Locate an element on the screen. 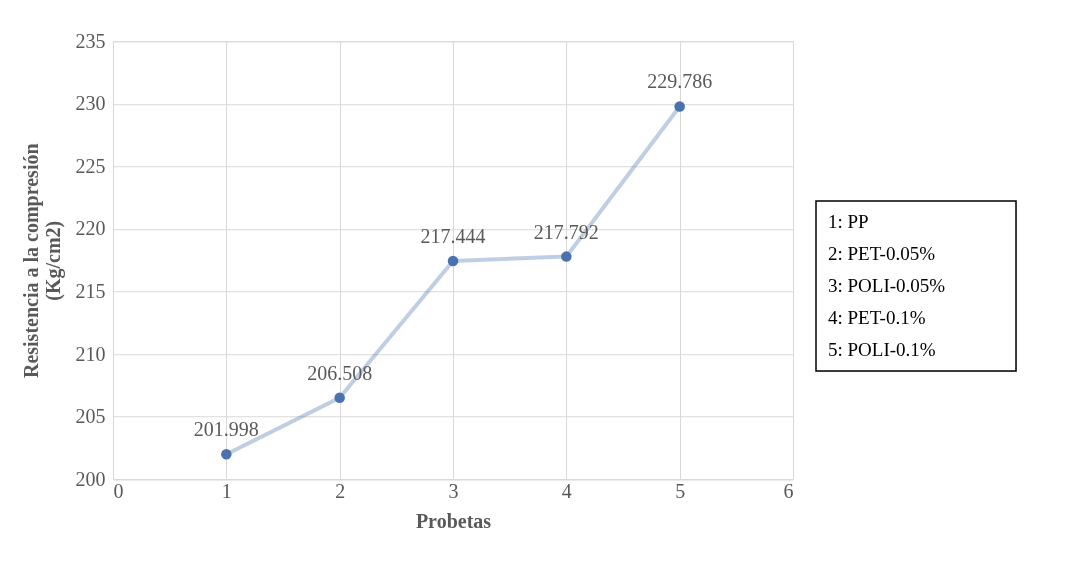  data-label: 201.998 is located at coordinates (226, 429).